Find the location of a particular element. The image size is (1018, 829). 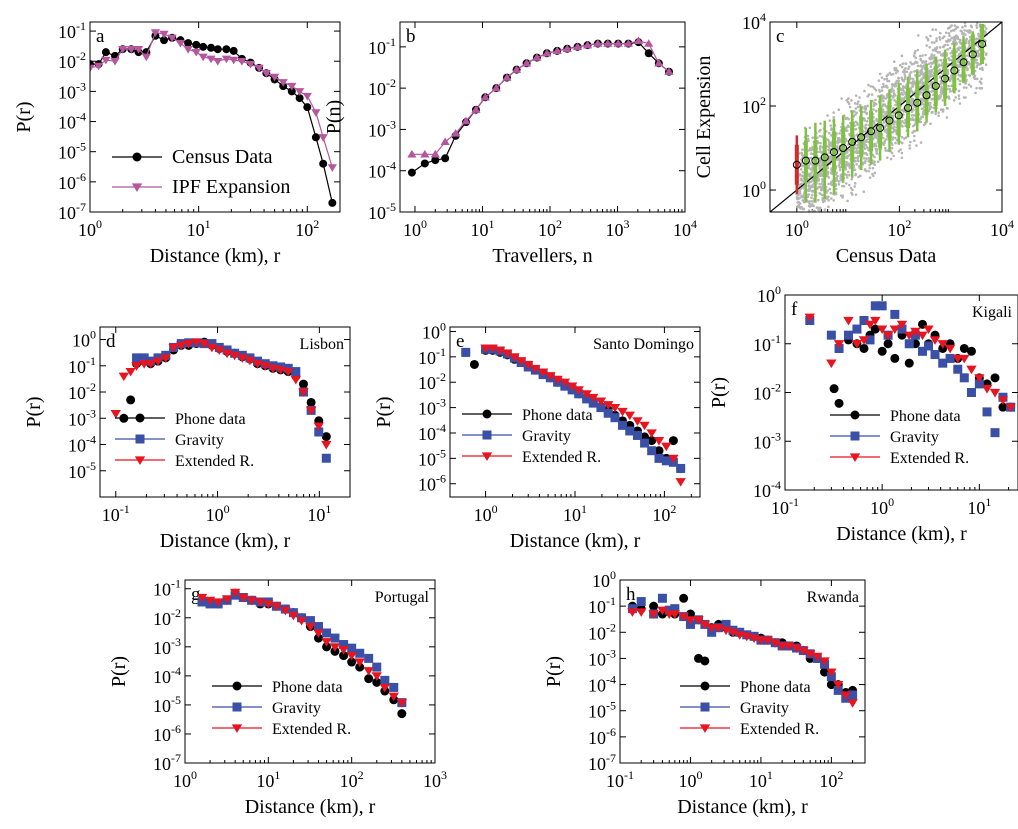

axes-frame is located at coordinates (310, 671).